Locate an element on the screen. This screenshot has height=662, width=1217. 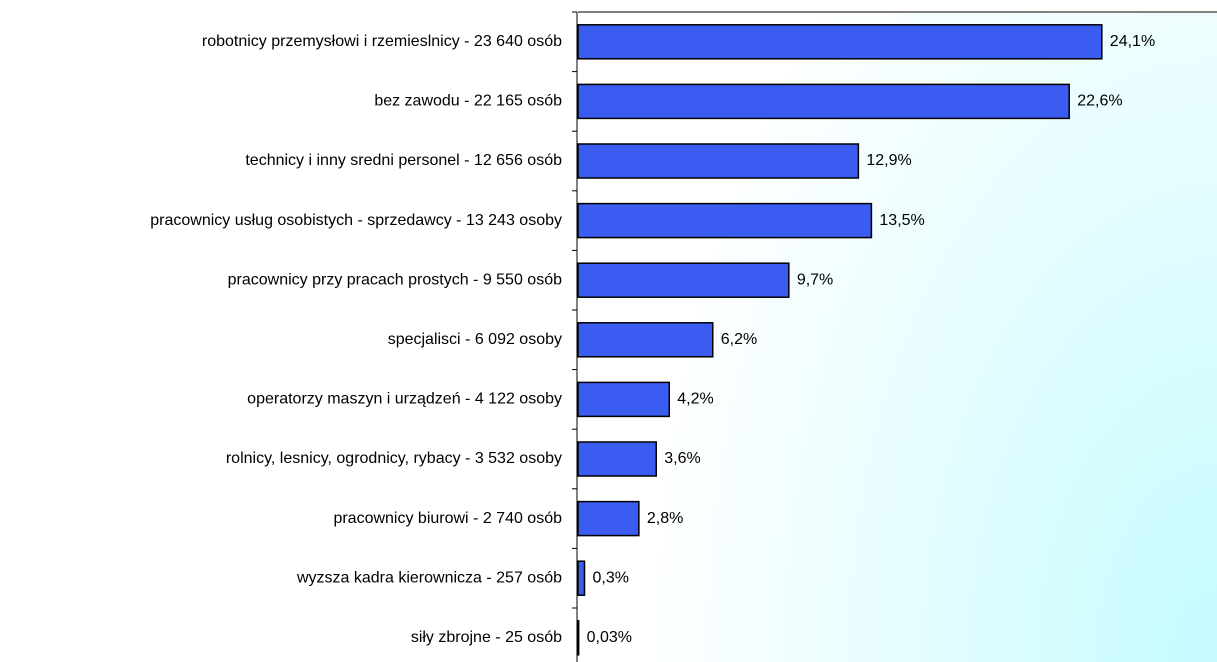
value-label: 13,5% is located at coordinates (901, 220).